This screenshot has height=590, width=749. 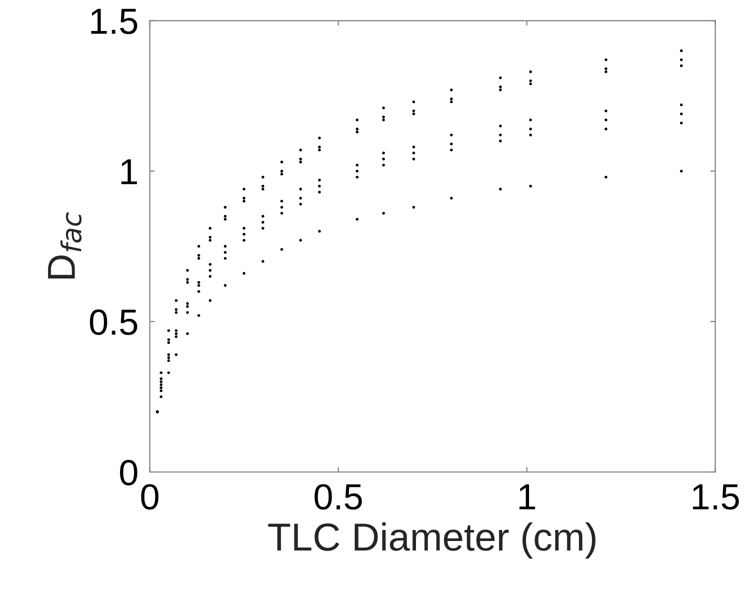 I want to click on x-tick-label: 1, so click(x=528, y=497).